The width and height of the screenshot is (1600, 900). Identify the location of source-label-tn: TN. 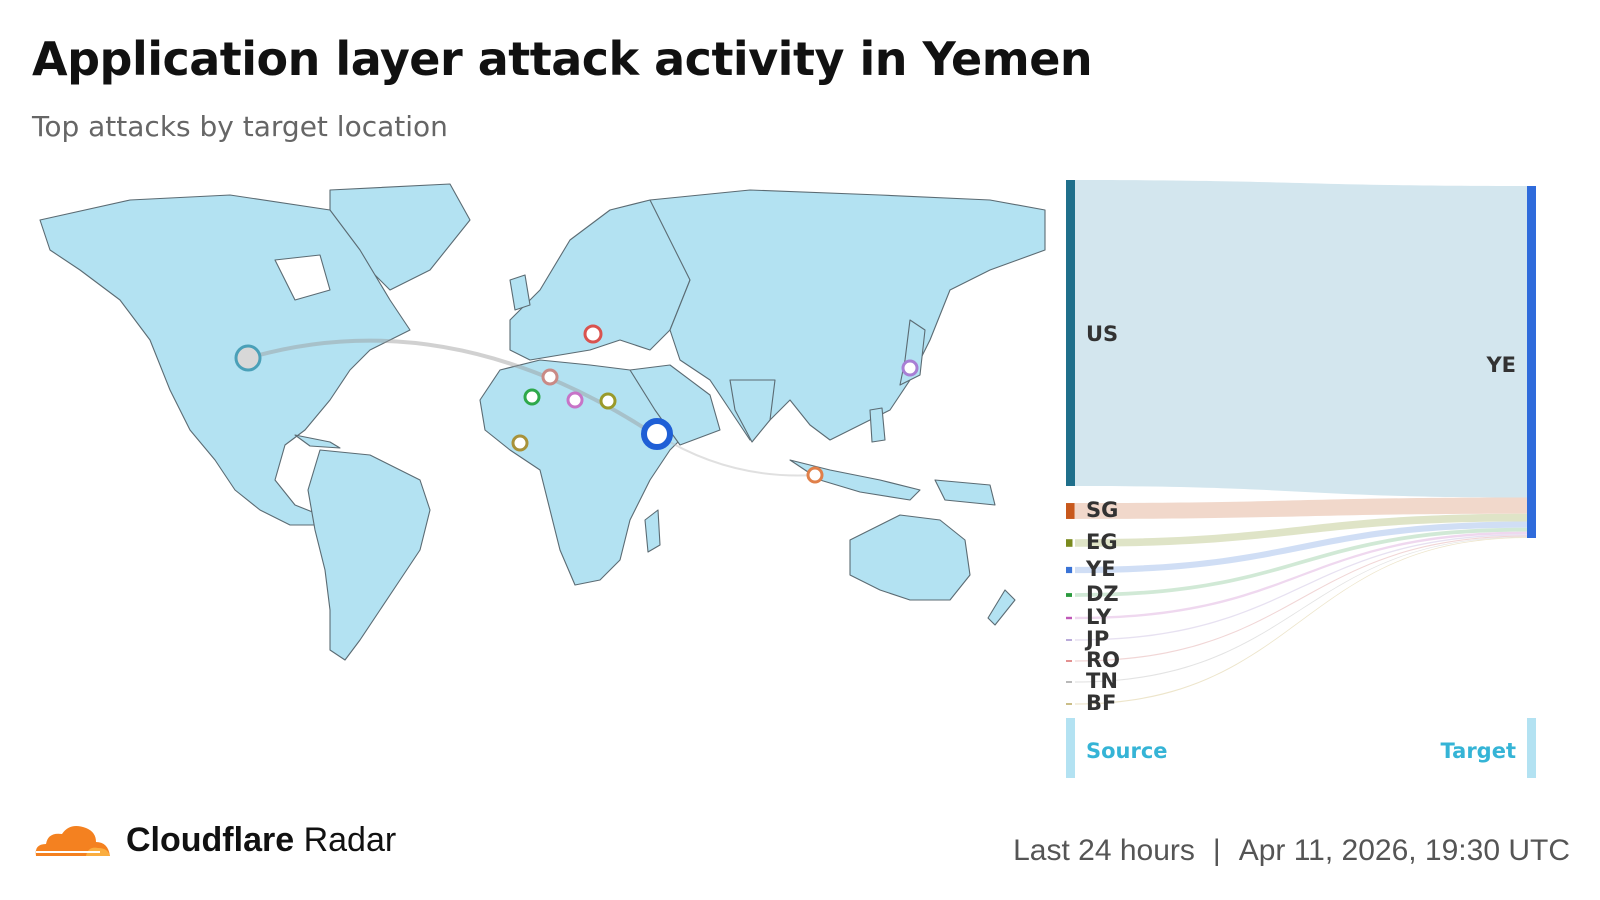
(1102, 681).